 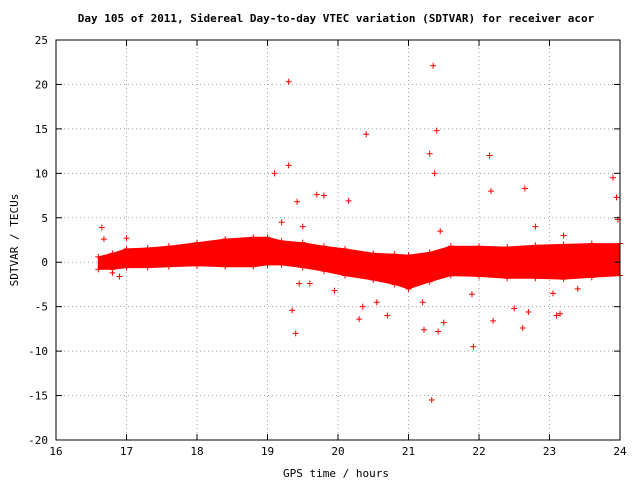 What do you see at coordinates (38, 351) in the screenshot?
I see `y-tick-label: -10` at bounding box center [38, 351].